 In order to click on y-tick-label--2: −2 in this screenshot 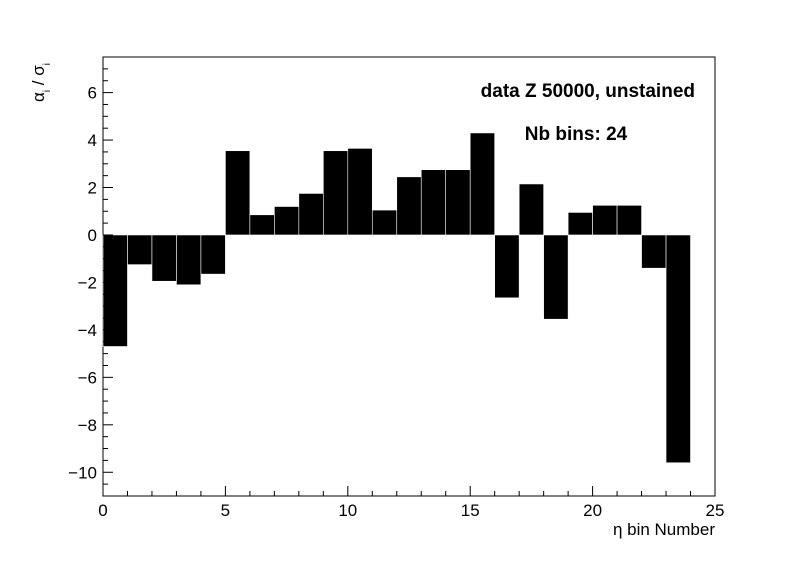, I will do `click(87, 282)`.